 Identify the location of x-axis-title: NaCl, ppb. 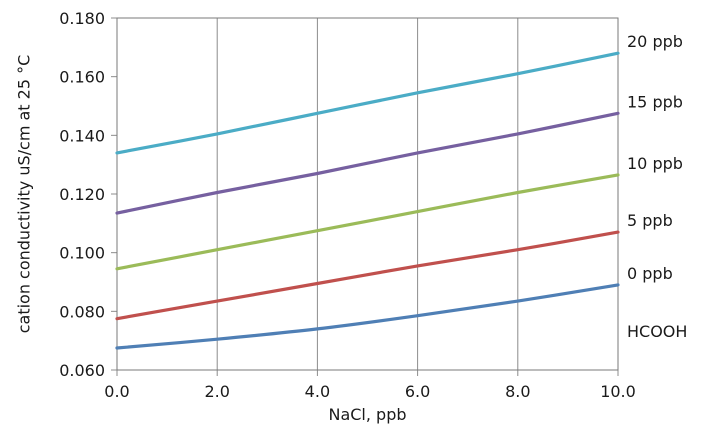
(367, 414).